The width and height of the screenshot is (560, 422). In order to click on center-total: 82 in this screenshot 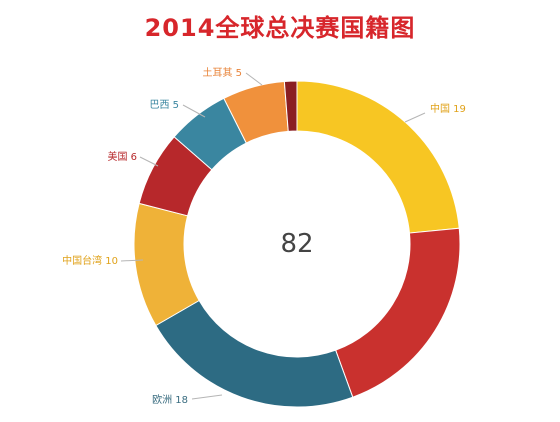, I will do `click(296, 244)`.